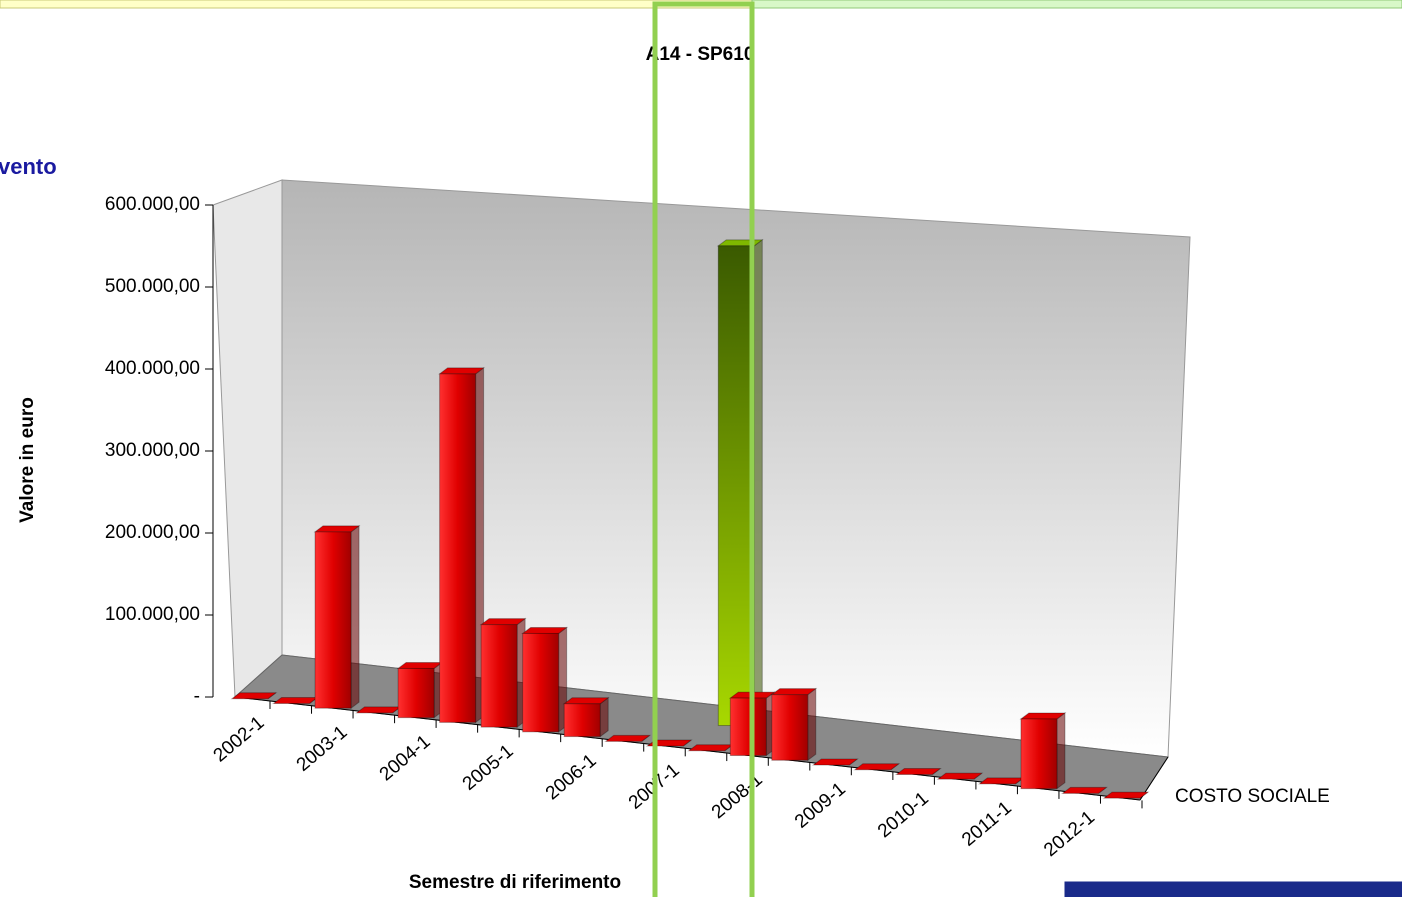  I want to click on x-tick-label: 2003-1, so click(322, 749).